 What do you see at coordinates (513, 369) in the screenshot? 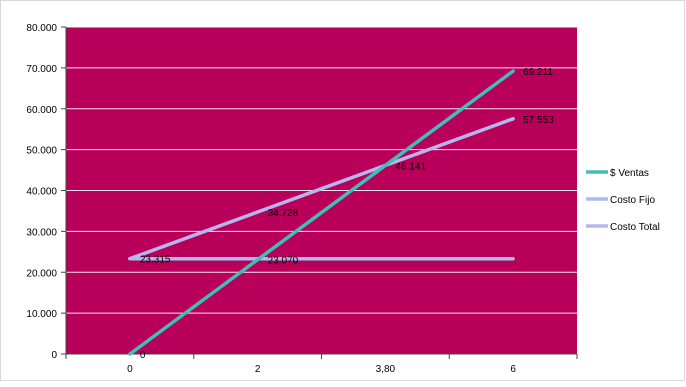
I see `x-tick-label: 6` at bounding box center [513, 369].